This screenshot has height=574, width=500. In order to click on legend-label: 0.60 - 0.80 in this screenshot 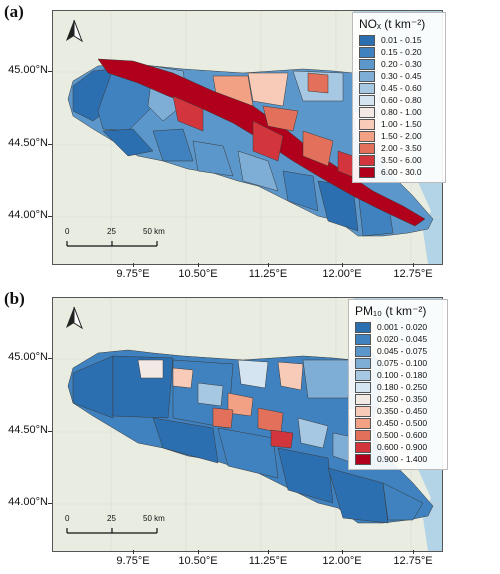, I will do `click(401, 100)`.